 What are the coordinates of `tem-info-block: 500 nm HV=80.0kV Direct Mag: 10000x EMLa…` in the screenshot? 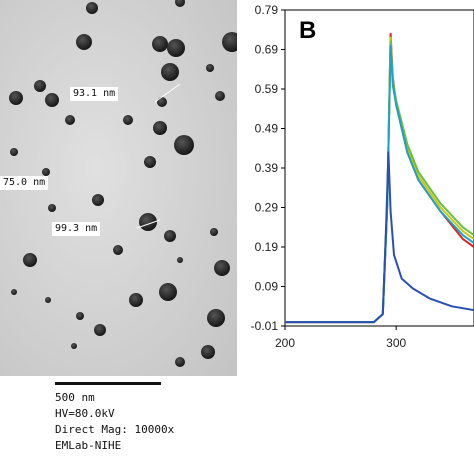 It's located at (140, 418).